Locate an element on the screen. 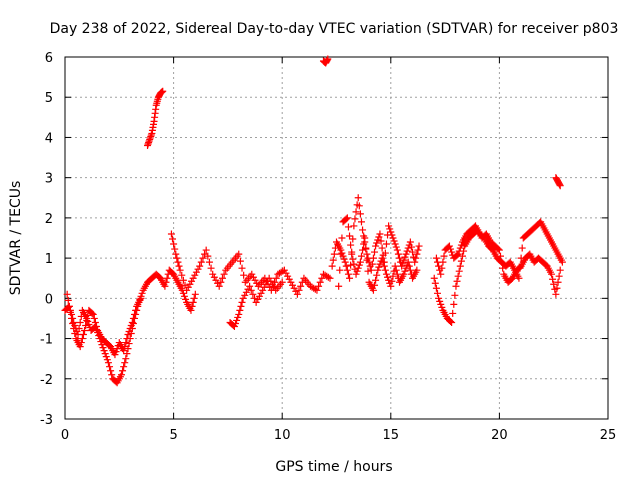  x-tick-label: 5 is located at coordinates (173, 435).